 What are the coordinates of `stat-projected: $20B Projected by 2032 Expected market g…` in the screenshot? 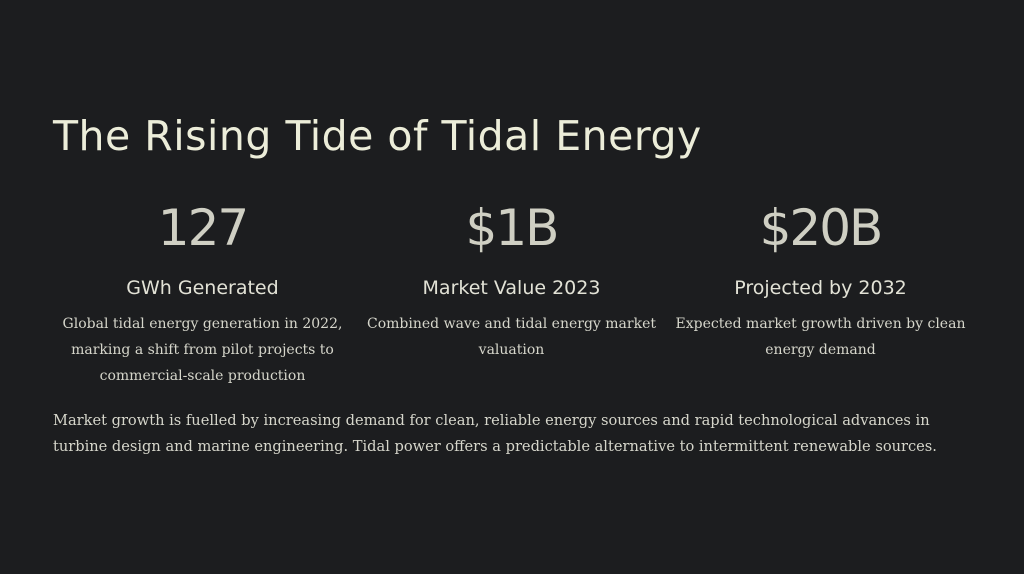 It's located at (820, 291).